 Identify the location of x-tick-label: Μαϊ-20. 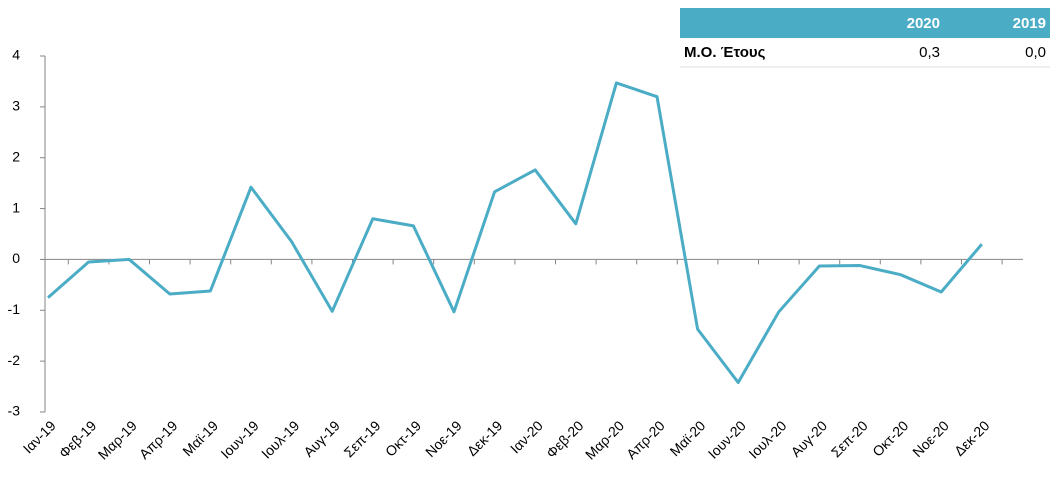
(688, 438).